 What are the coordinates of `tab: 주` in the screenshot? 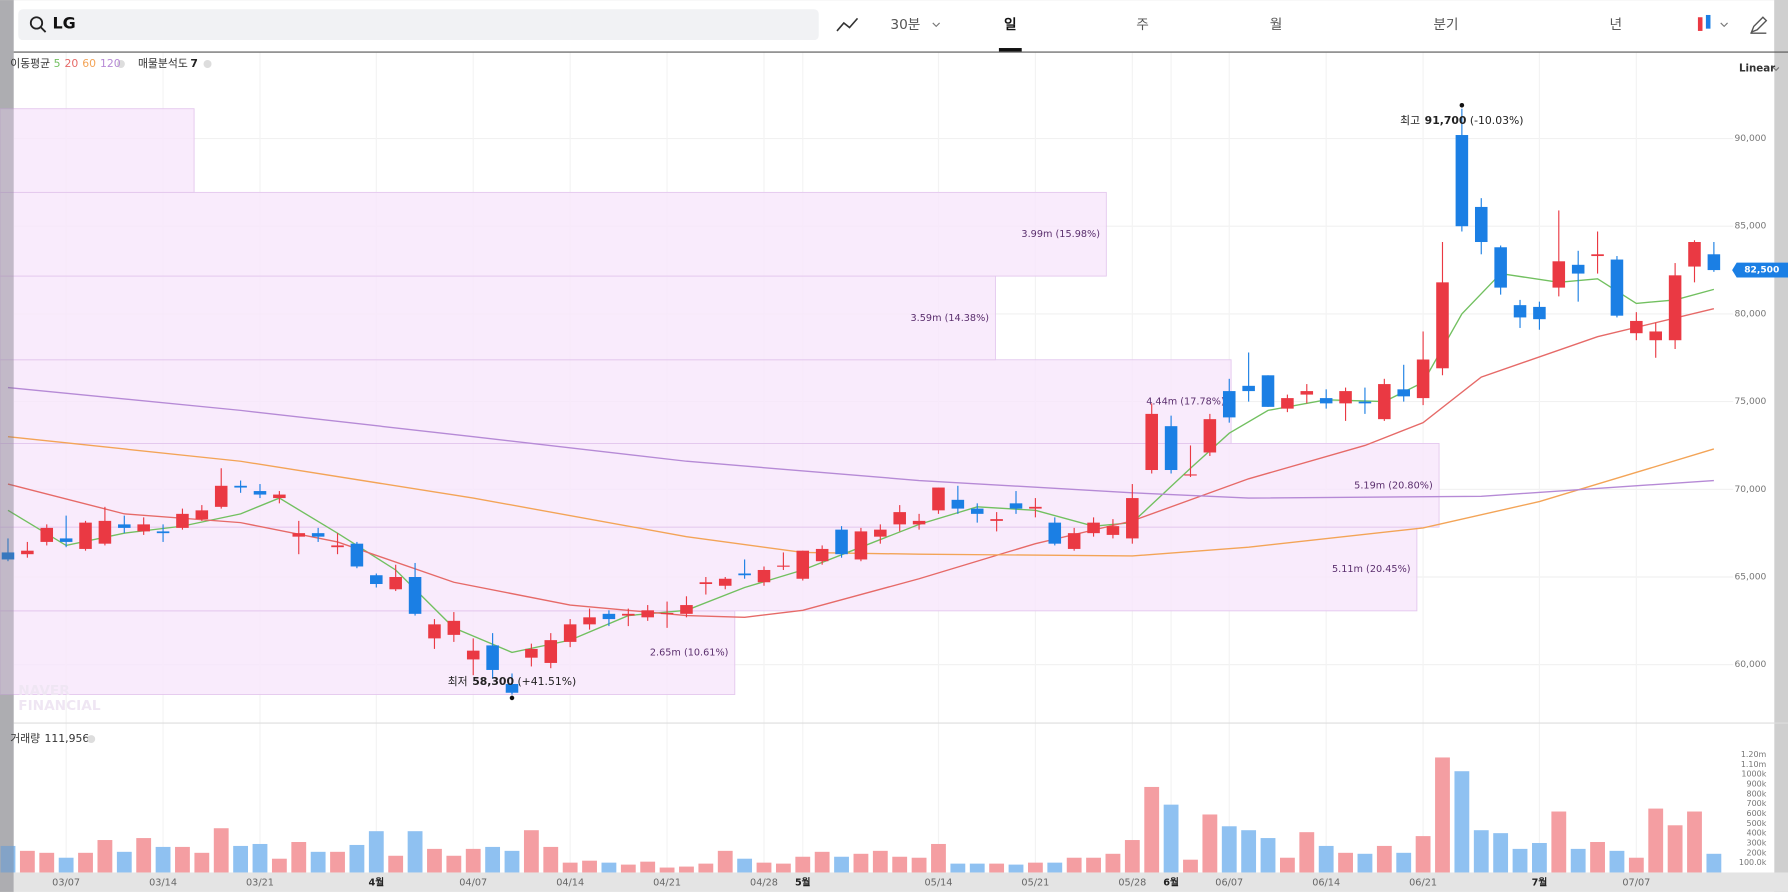 It's located at (1142, 25).